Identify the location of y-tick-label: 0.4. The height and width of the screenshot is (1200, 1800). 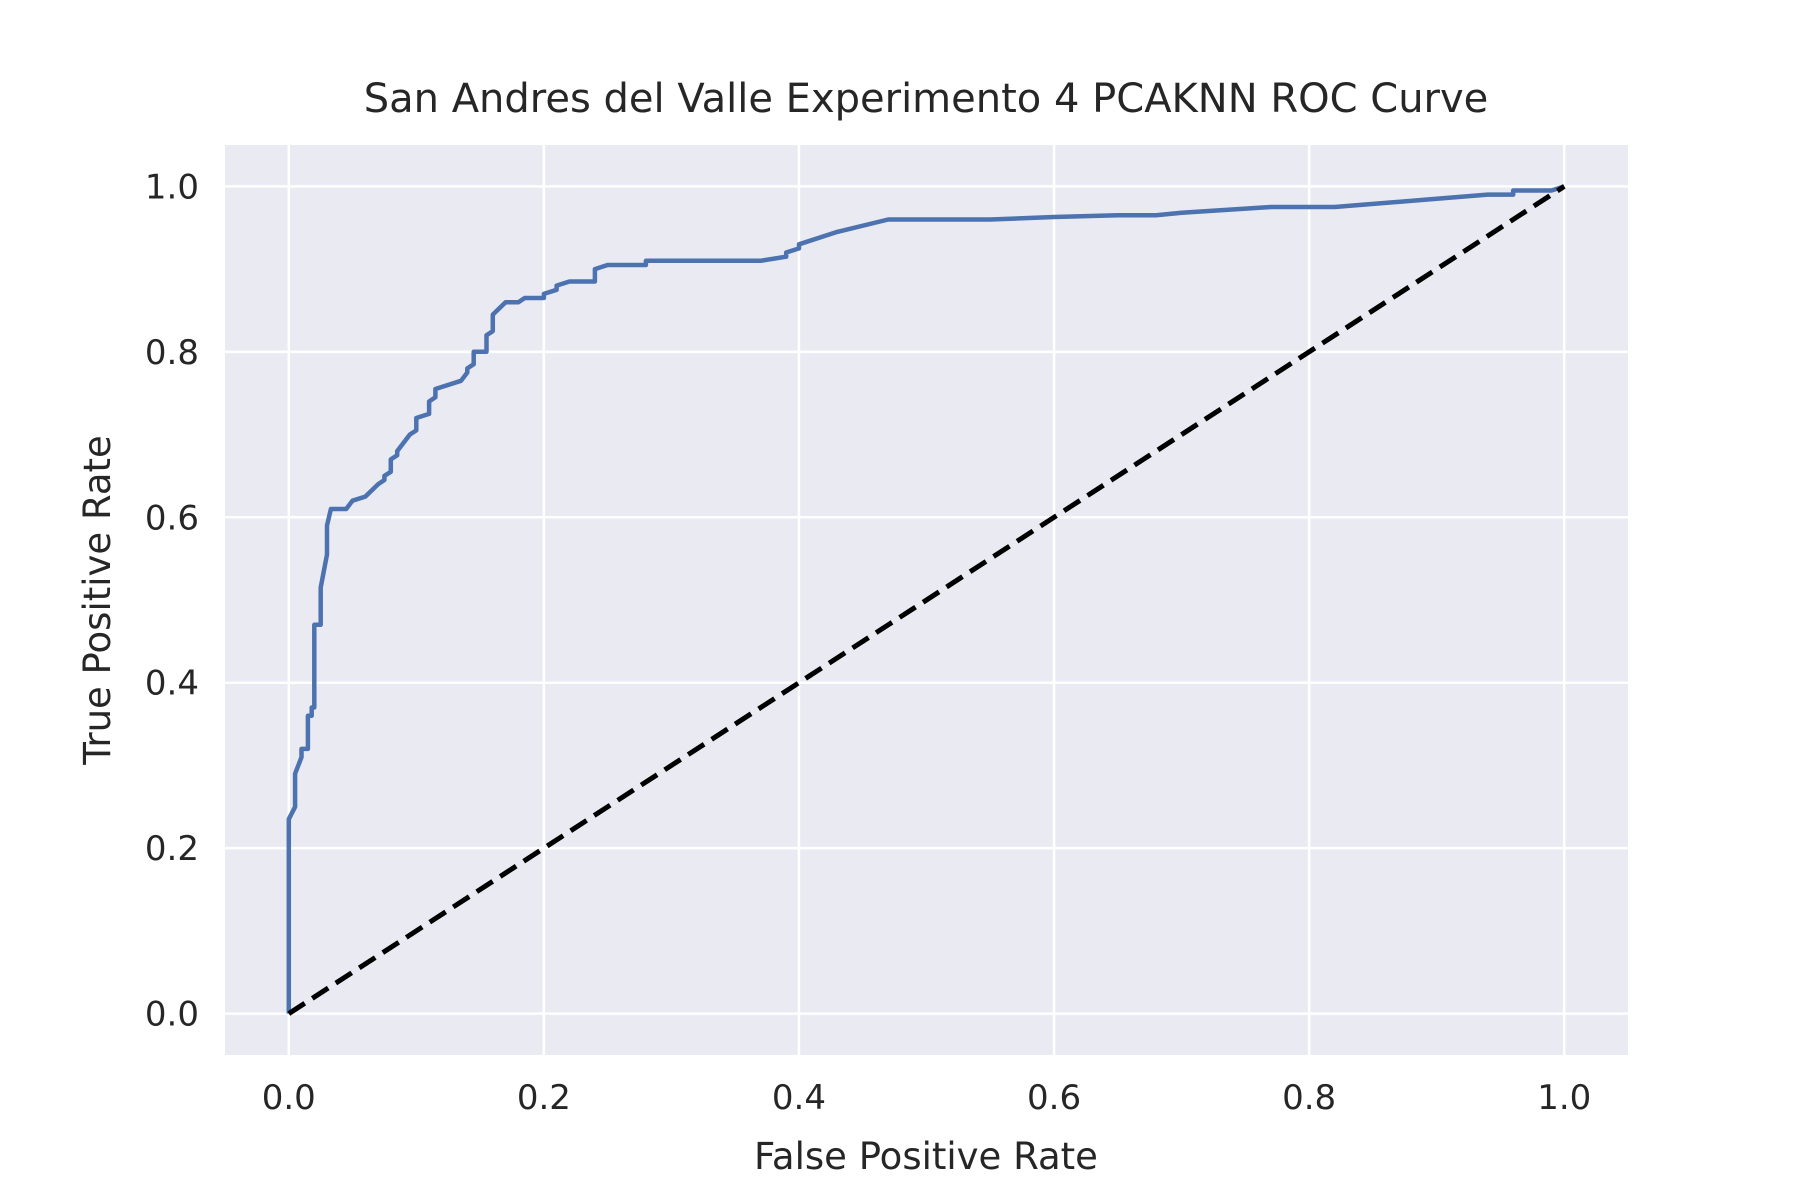
(172, 684).